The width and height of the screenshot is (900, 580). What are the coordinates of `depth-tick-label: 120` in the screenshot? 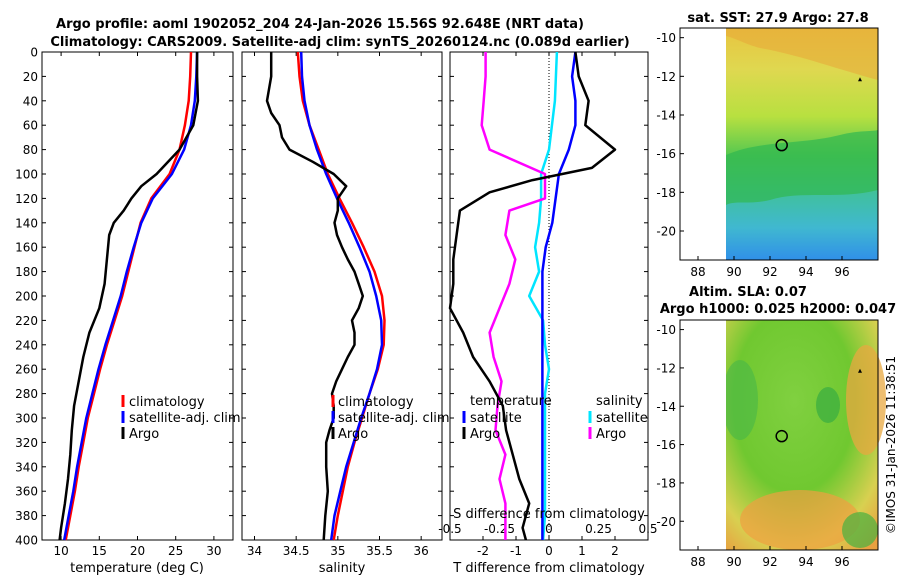 It's located at (26, 199).